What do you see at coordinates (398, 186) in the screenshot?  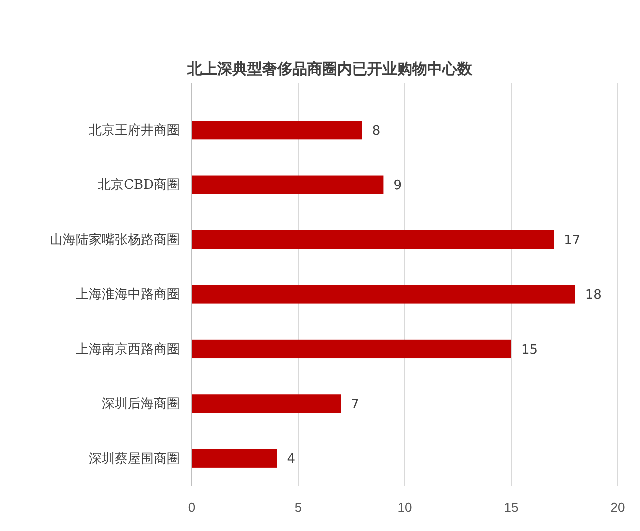 I see `data-label: 9` at bounding box center [398, 186].